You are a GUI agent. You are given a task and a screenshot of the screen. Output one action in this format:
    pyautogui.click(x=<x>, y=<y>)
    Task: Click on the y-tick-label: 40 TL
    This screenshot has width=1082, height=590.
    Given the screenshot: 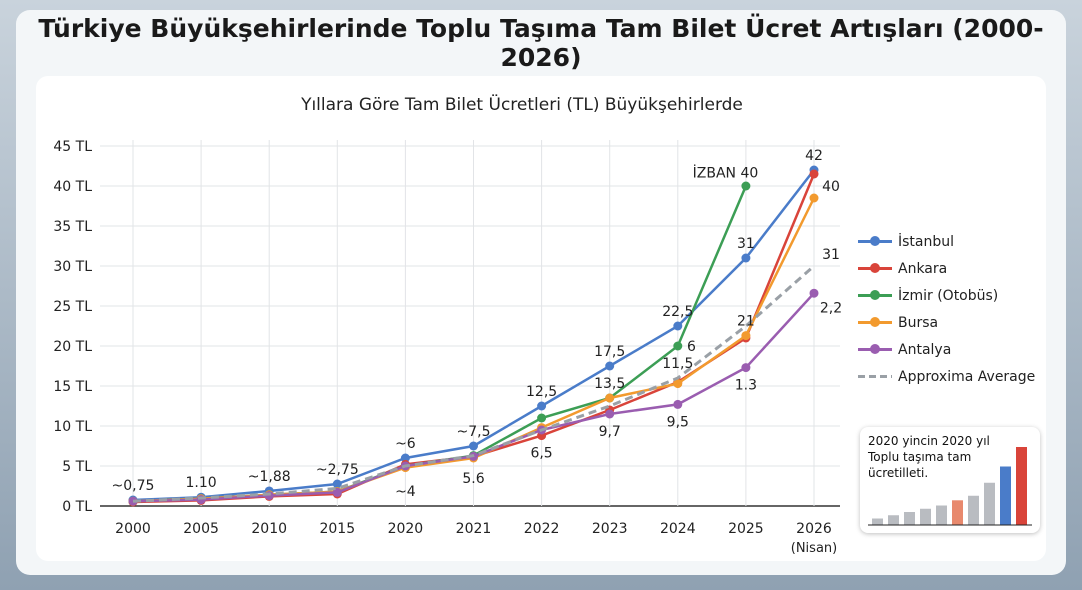 What is the action you would take?
    pyautogui.click(x=72, y=187)
    